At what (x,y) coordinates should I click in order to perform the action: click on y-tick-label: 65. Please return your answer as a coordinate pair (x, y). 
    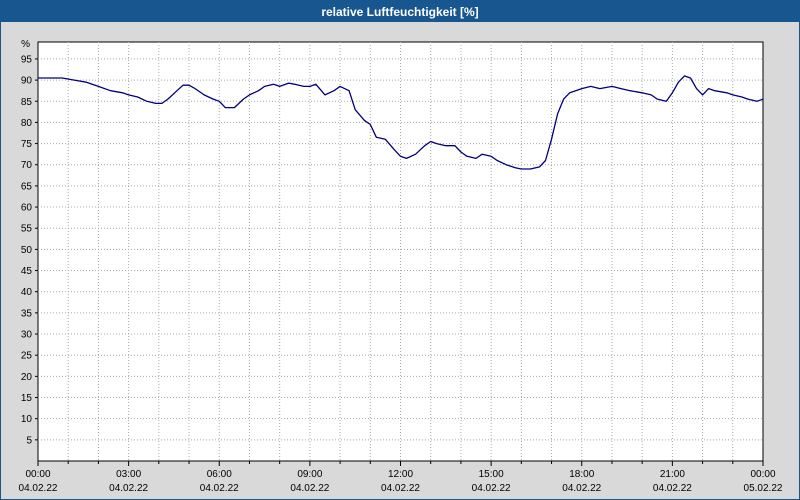
    Looking at the image, I should click on (27, 186).